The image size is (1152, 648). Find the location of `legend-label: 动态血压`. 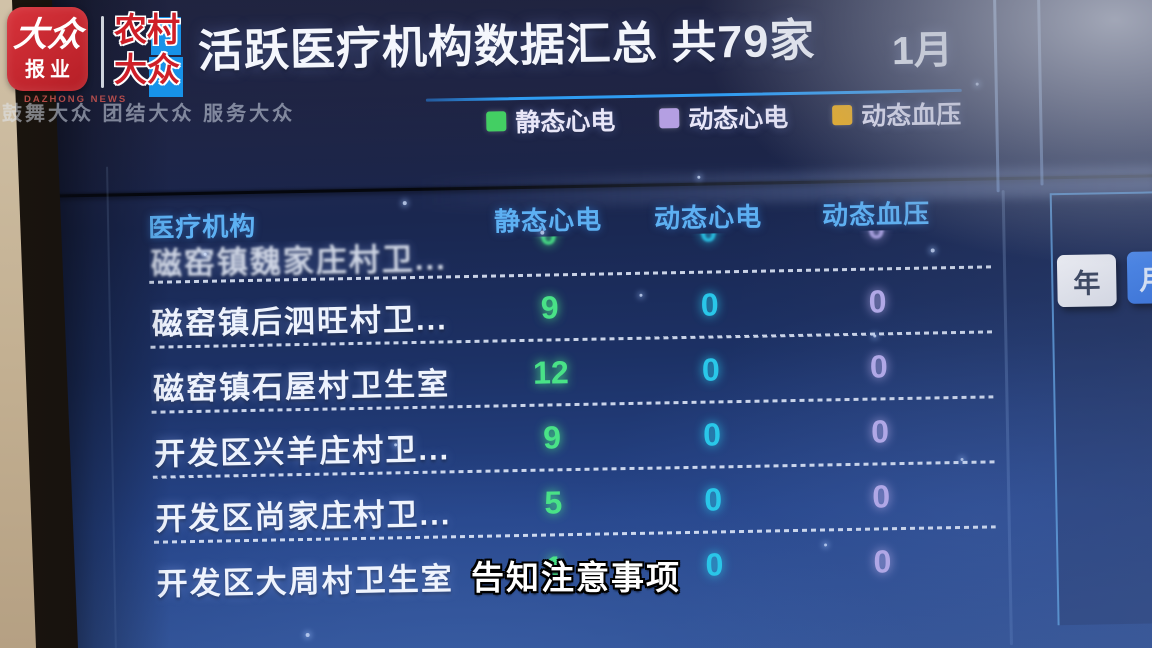

legend-label: 动态血压 is located at coordinates (911, 115).